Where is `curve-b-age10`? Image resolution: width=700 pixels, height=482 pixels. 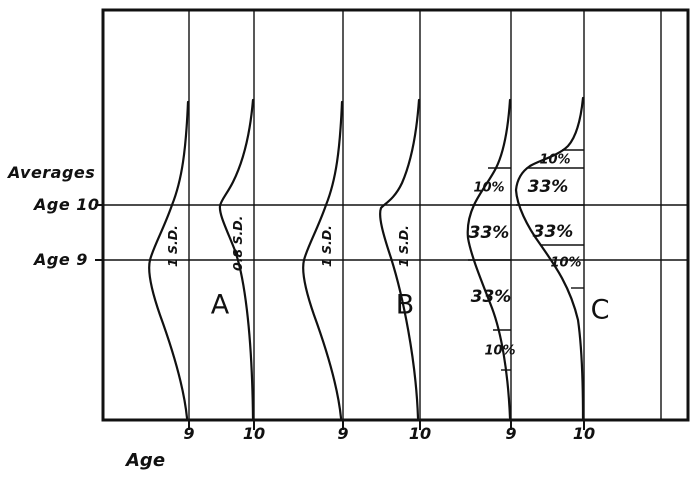 curve-b-age10 is located at coordinates (400, 259).